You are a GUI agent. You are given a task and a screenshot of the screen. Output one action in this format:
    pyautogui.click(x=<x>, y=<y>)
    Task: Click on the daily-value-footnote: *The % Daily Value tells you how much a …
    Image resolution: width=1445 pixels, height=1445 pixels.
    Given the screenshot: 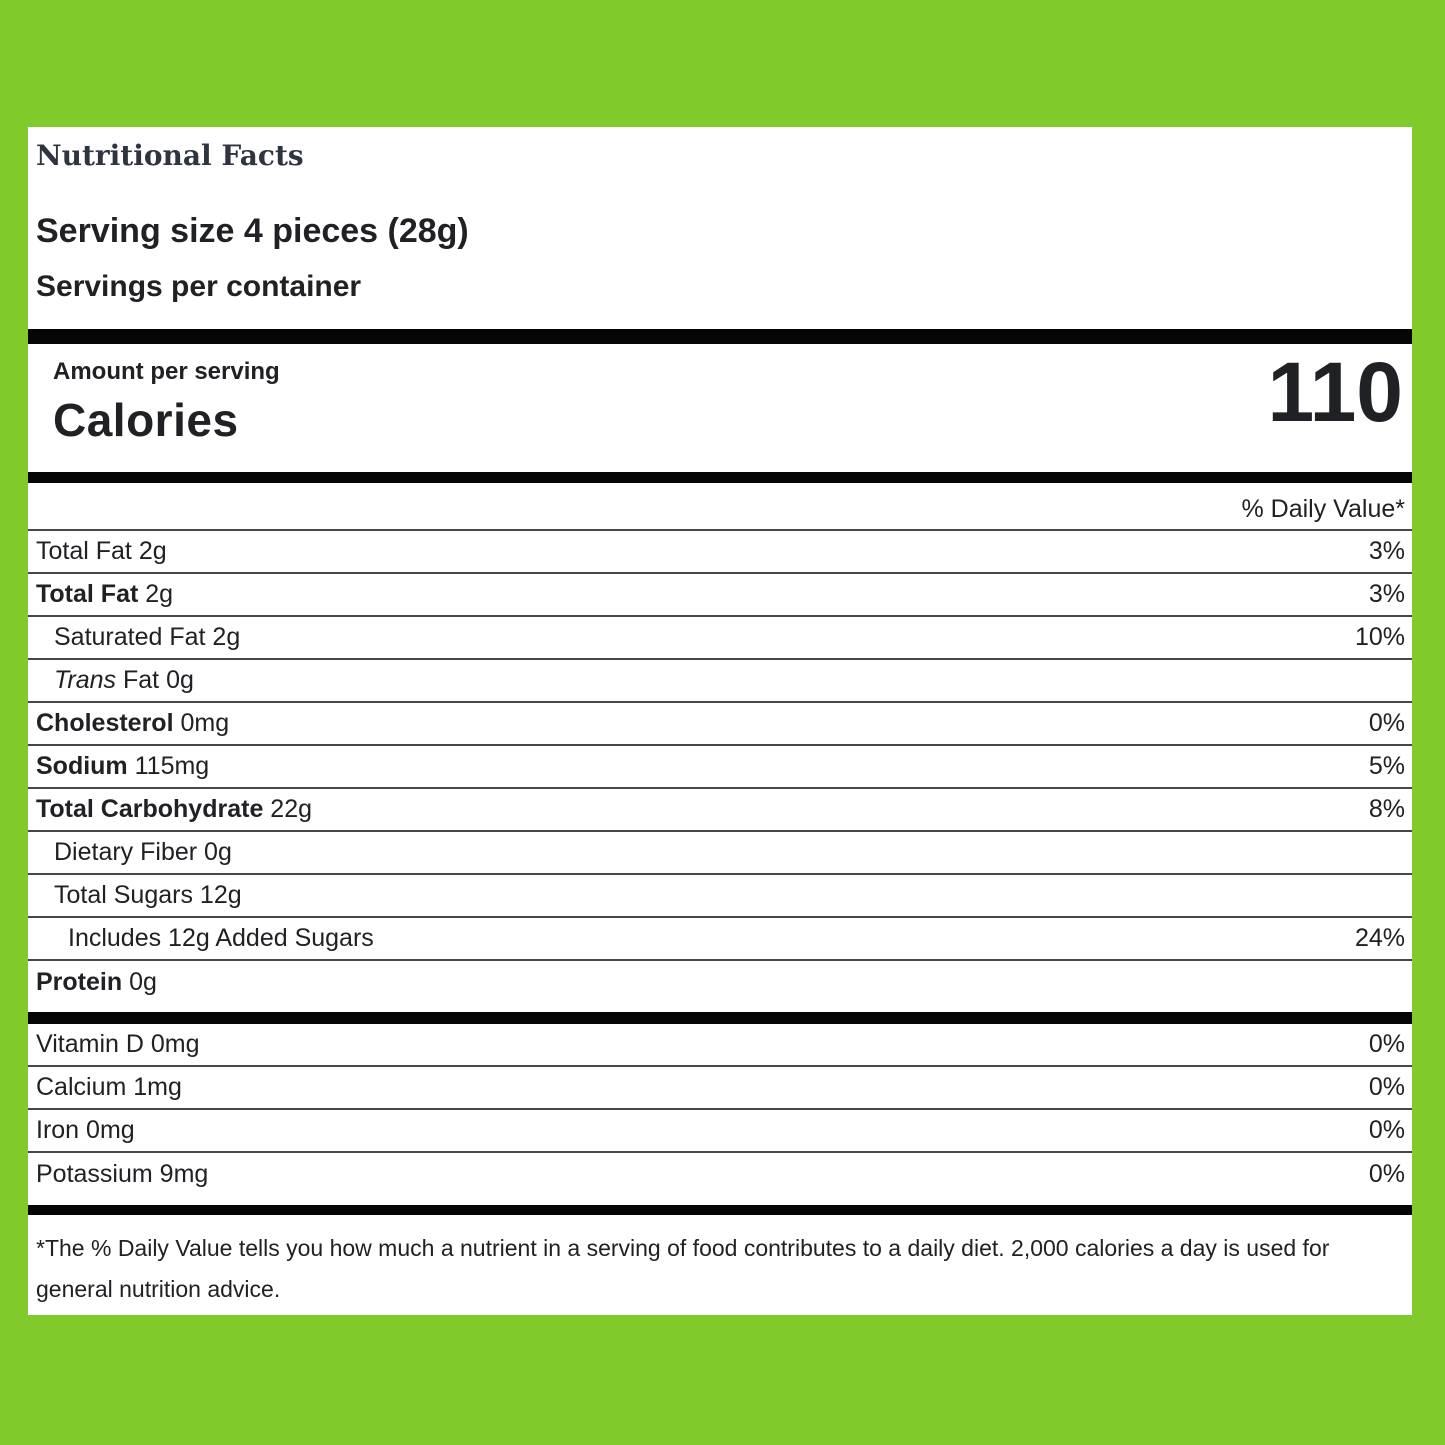 What is the action you would take?
    pyautogui.click(x=683, y=1268)
    